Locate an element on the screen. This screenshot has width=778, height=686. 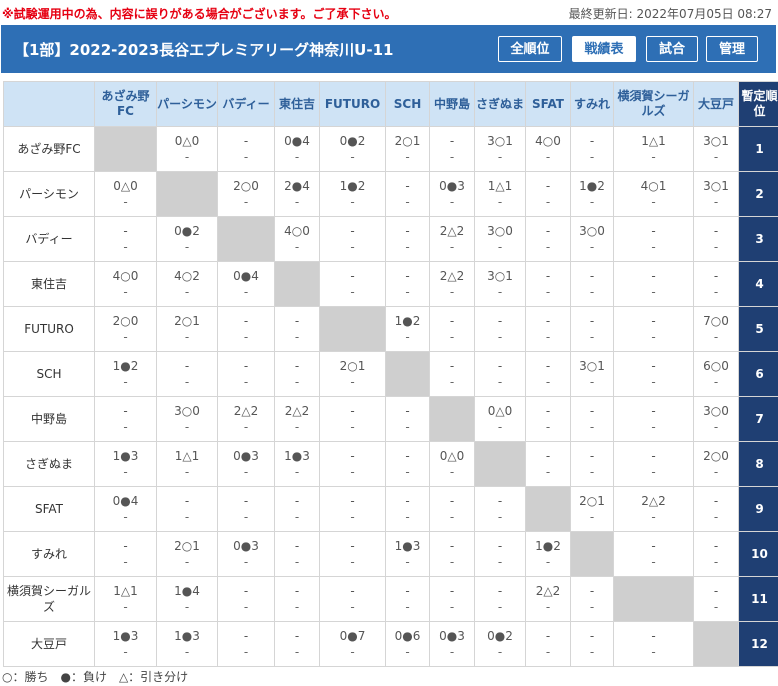
provisional-rank: 9 is located at coordinates (758, 509).